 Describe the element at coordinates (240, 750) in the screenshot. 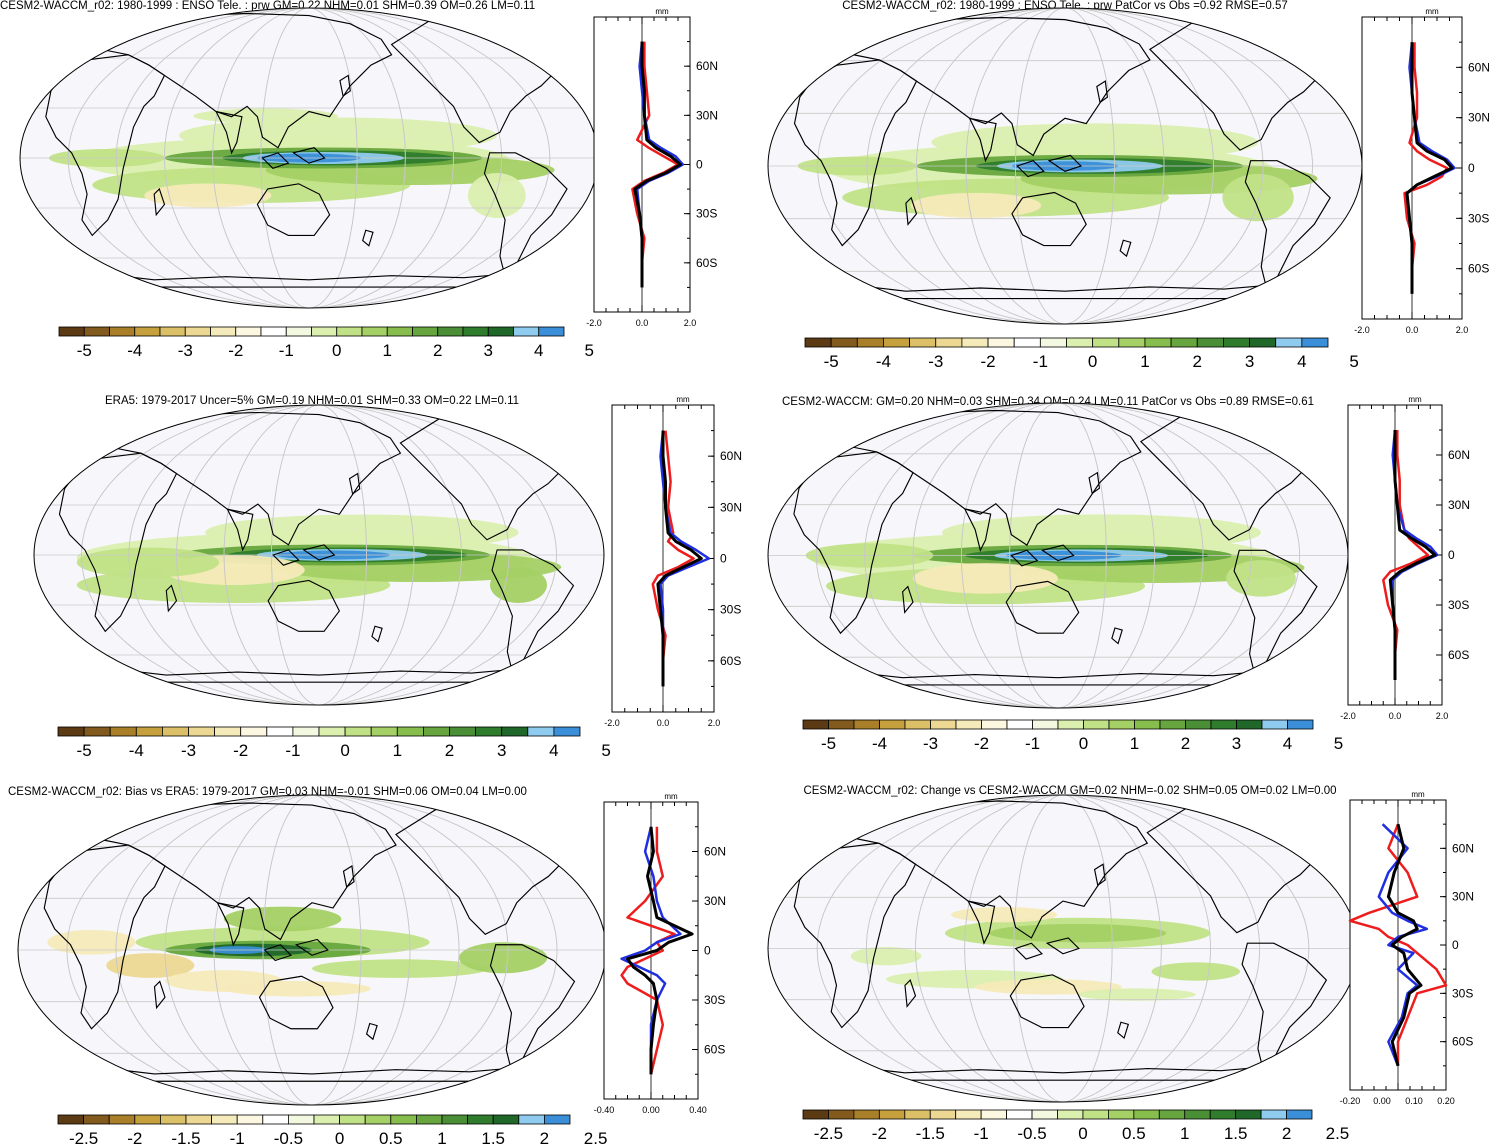

I see `colorbar-label: -2` at that location.